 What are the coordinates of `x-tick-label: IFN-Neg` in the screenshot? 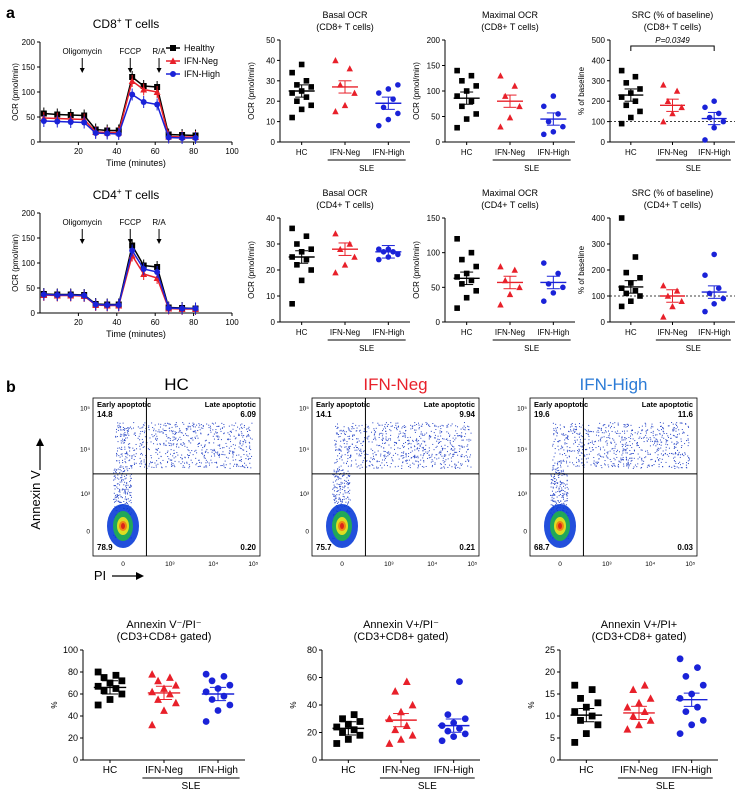 It's located at (510, 152).